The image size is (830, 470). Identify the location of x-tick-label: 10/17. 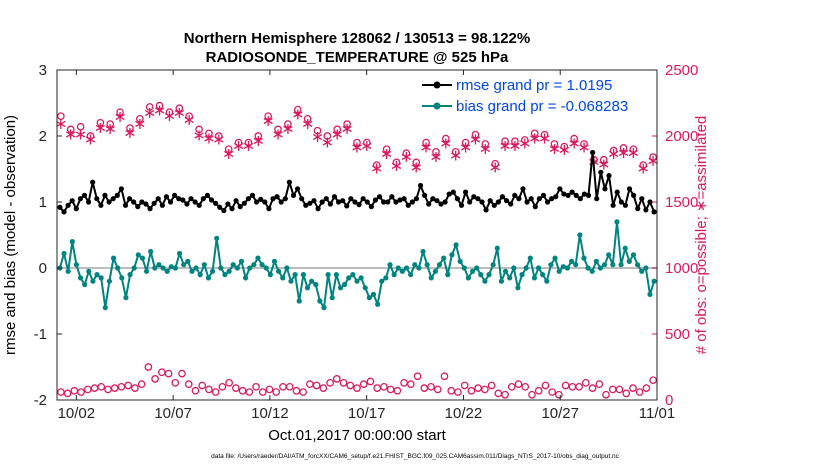
(367, 413).